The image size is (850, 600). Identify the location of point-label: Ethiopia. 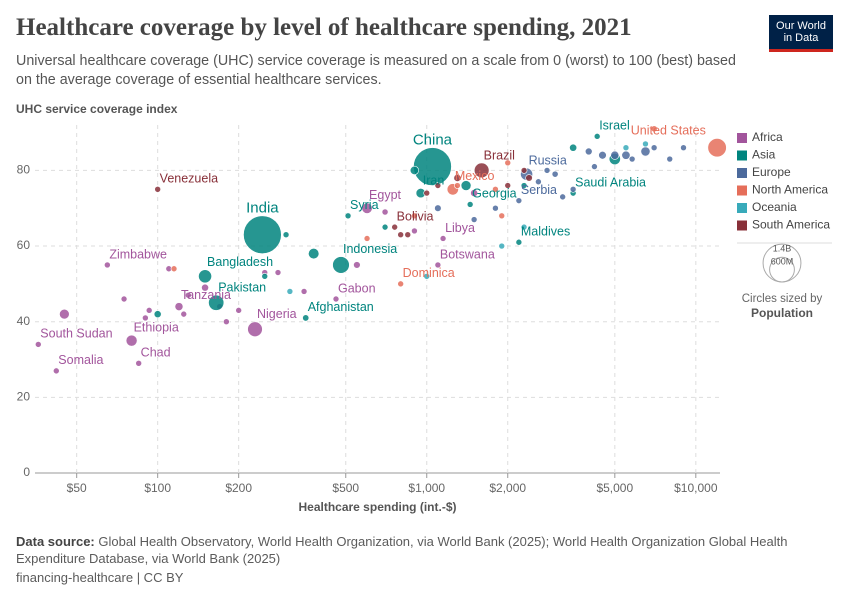
(156, 327).